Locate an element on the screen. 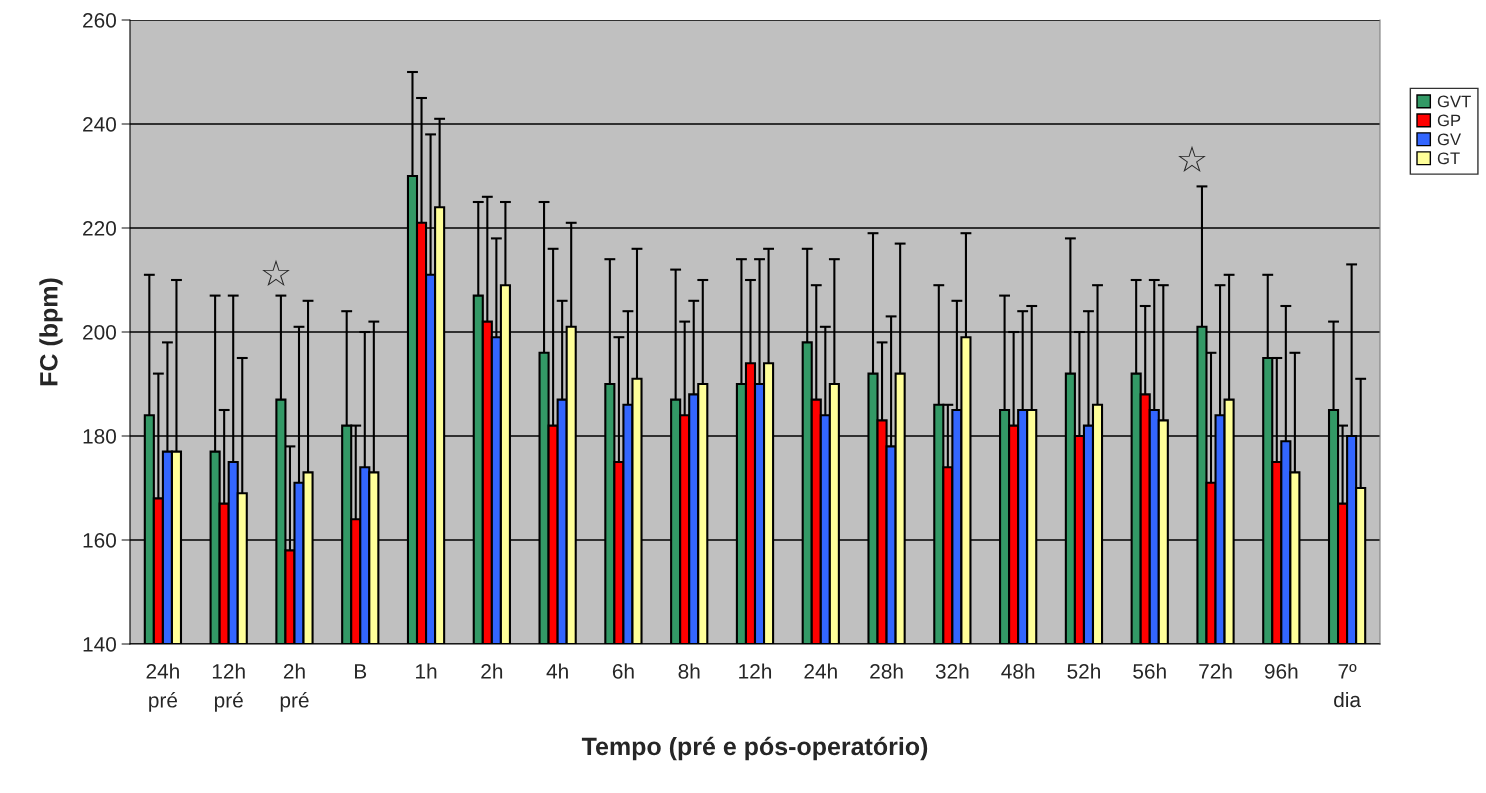 The width and height of the screenshot is (1486, 793). x-axis-title: Tempo (pré e pós-operatório) is located at coordinates (754, 748).